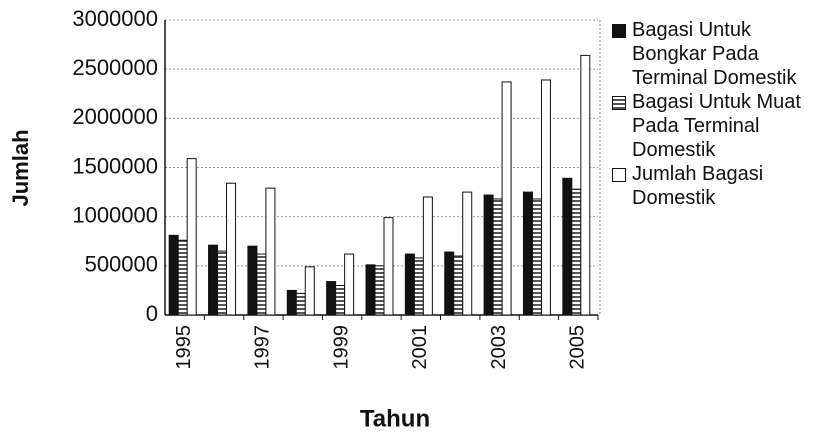 The image size is (833, 436). I want to click on x-tick-label: 2003, so click(499, 347).